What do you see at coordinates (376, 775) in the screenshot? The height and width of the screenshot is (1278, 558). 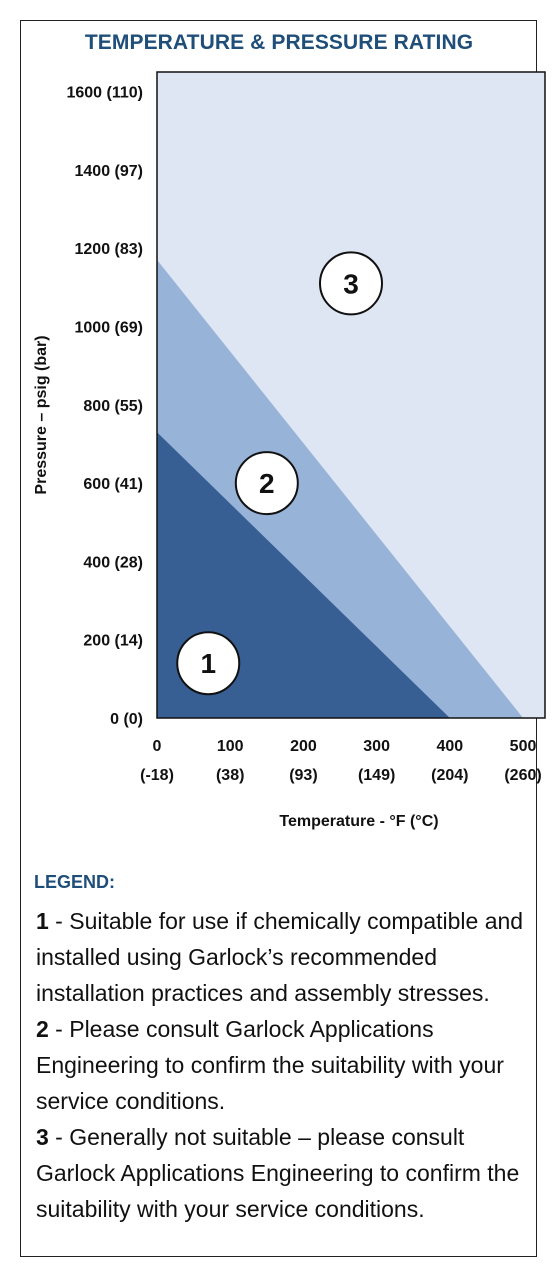 I see `x-tick-sublabel: (149)` at bounding box center [376, 775].